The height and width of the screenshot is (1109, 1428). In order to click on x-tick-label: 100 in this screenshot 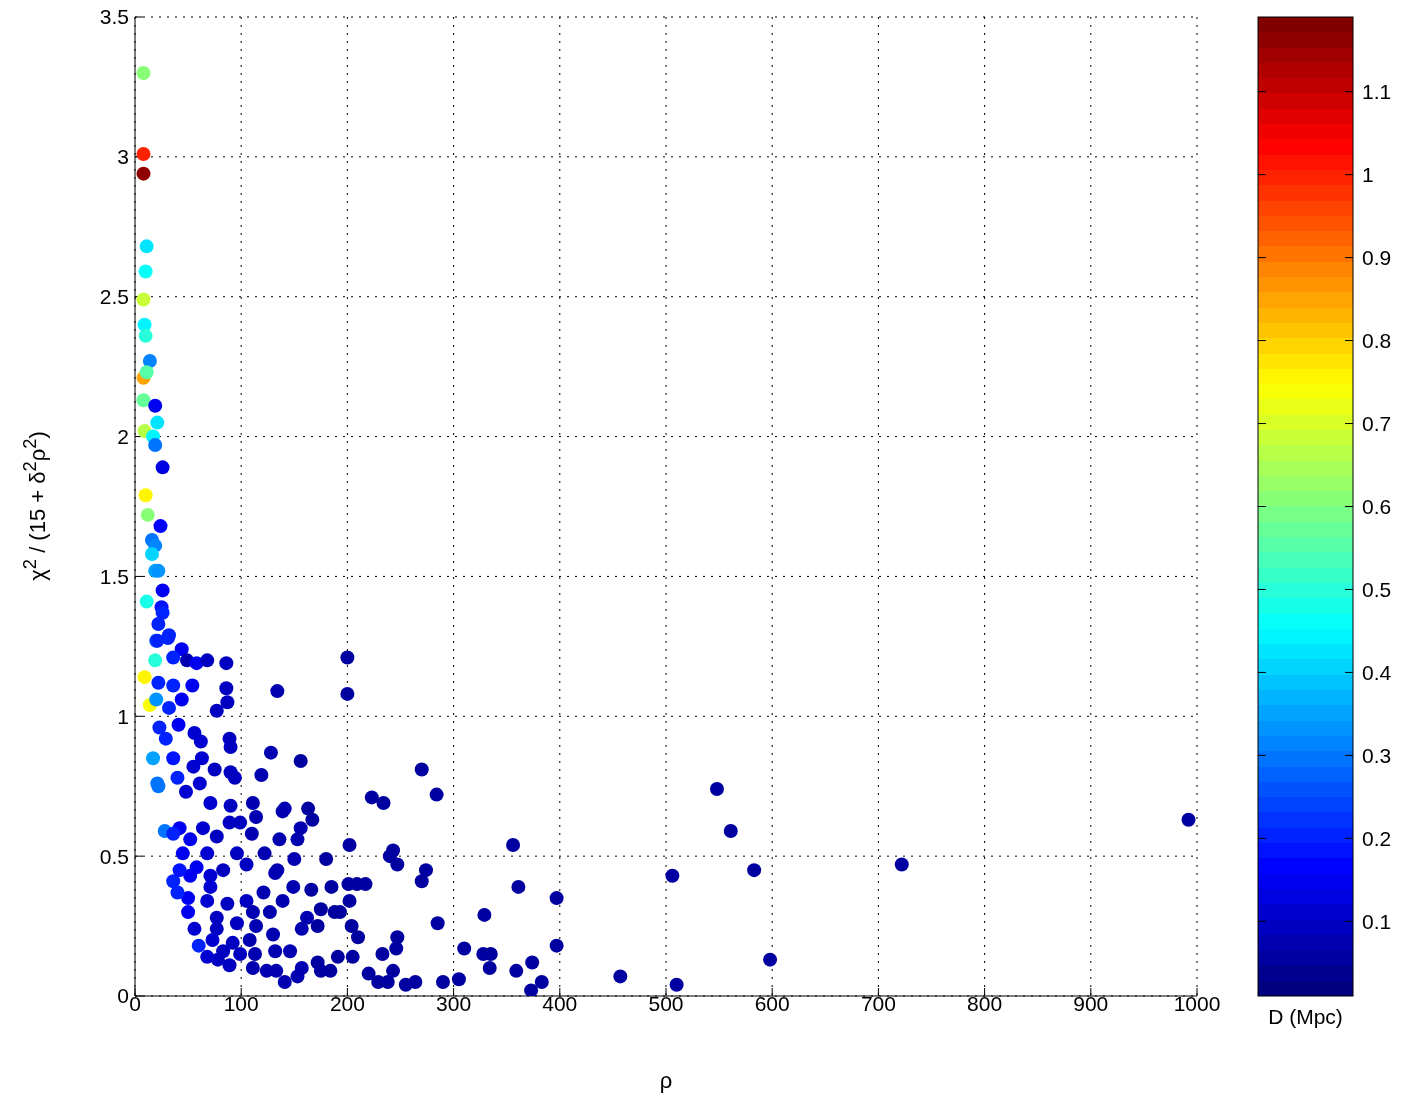, I will do `click(241, 1003)`.